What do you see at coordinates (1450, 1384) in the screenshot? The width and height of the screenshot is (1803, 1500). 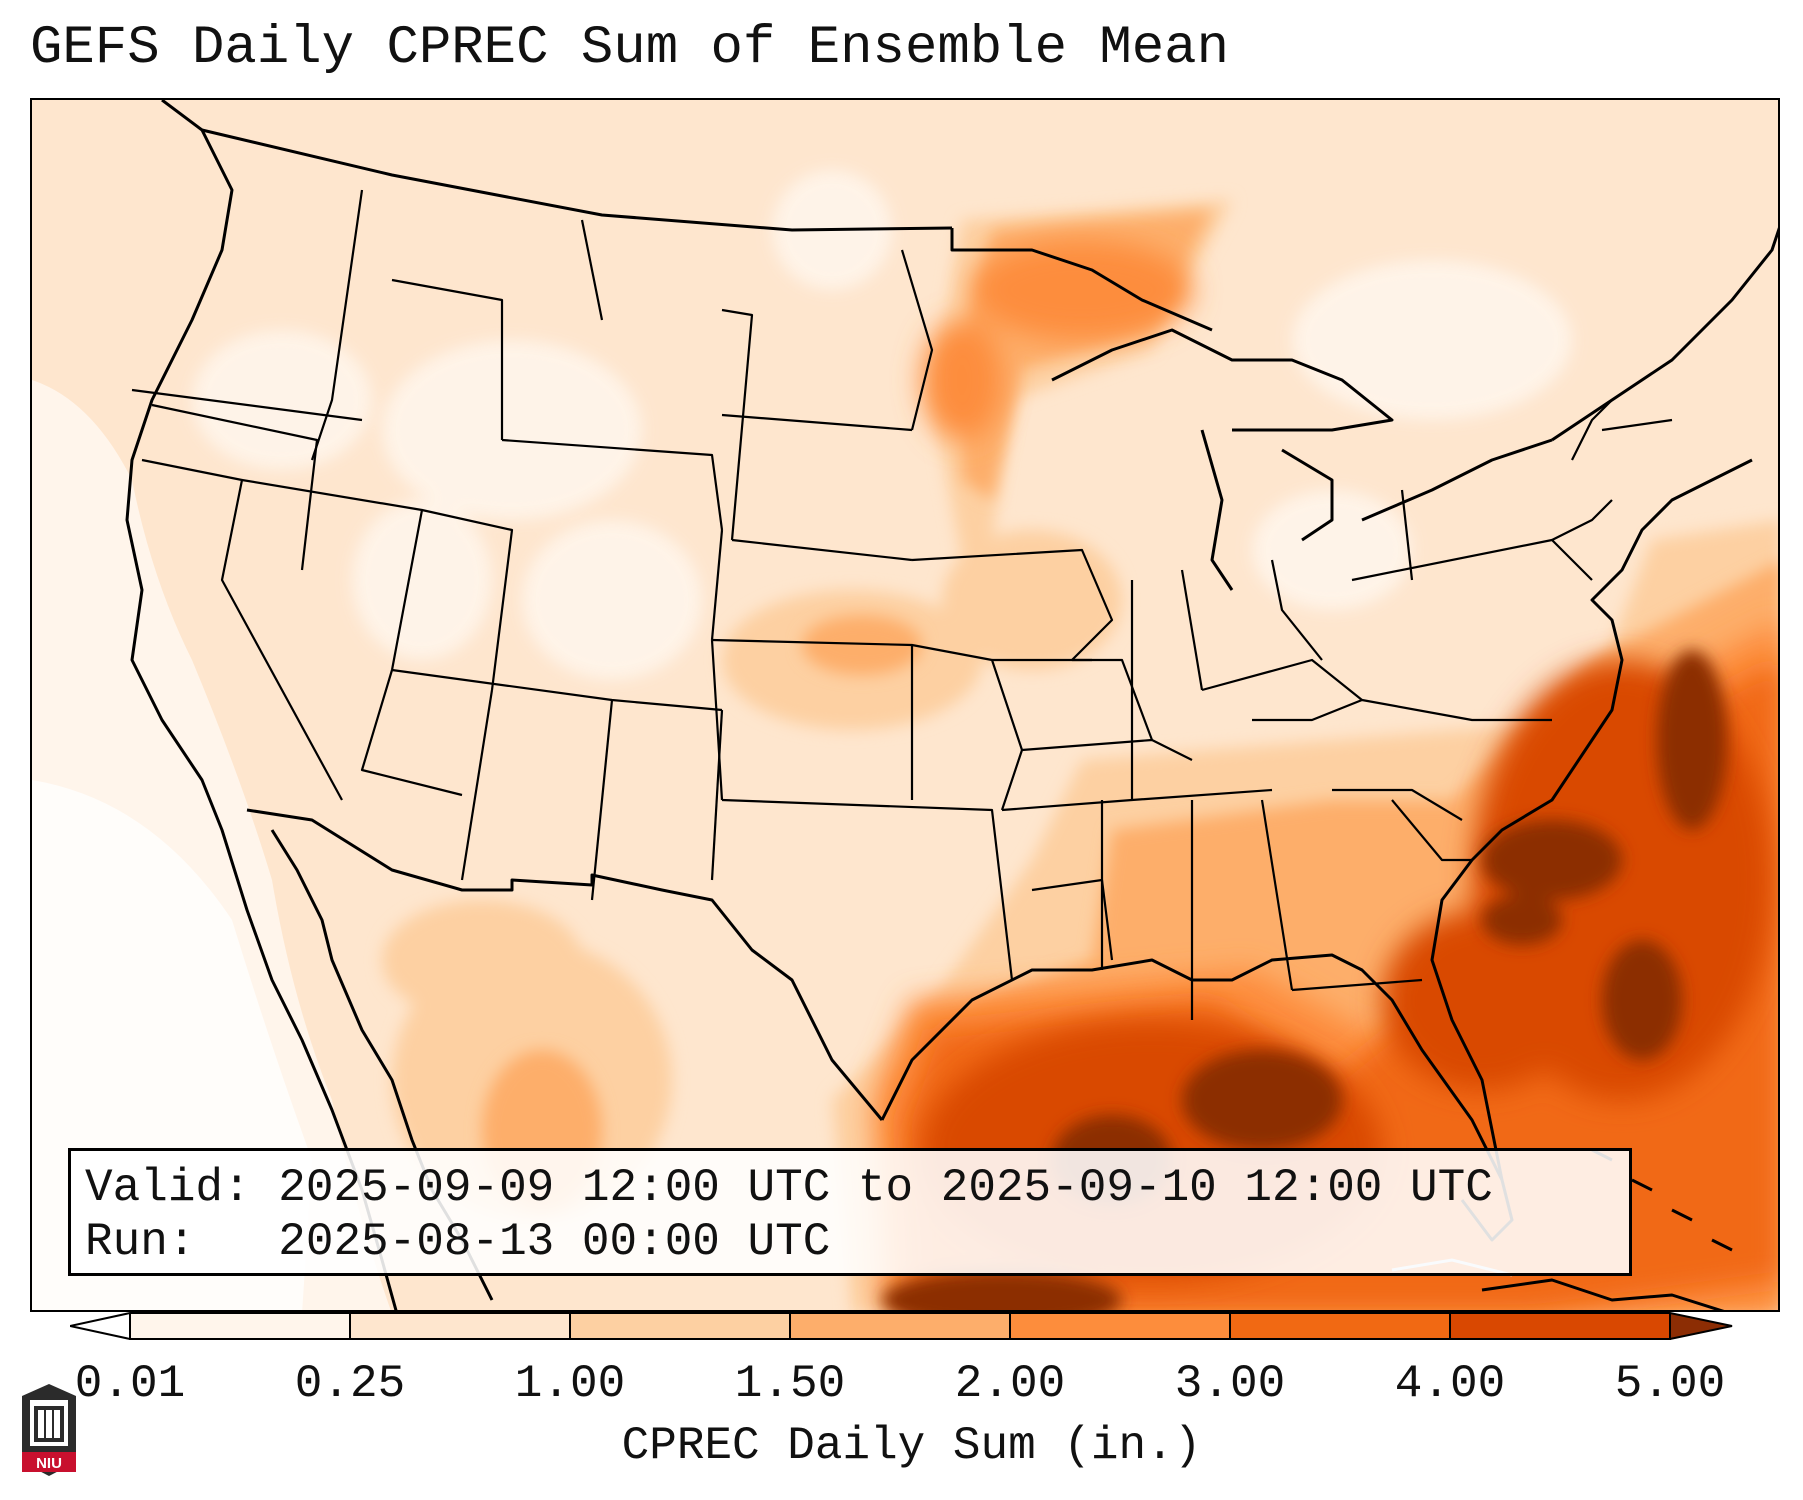 I see `colorbar-tick-label: 4.00` at bounding box center [1450, 1384].